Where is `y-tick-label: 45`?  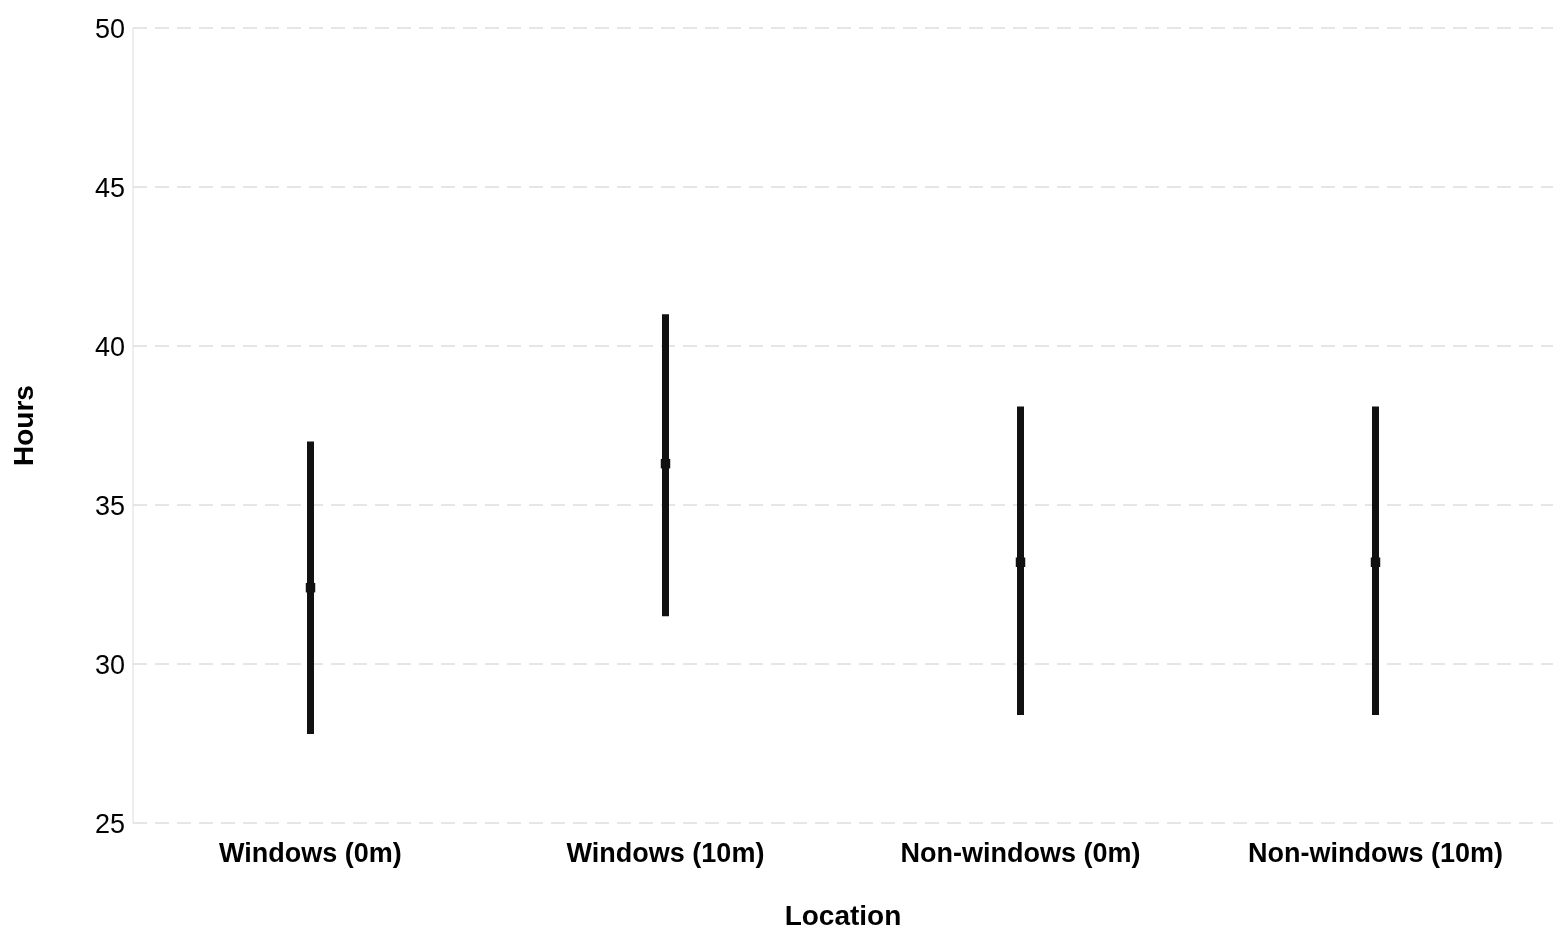 y-tick-label: 45 is located at coordinates (109, 187).